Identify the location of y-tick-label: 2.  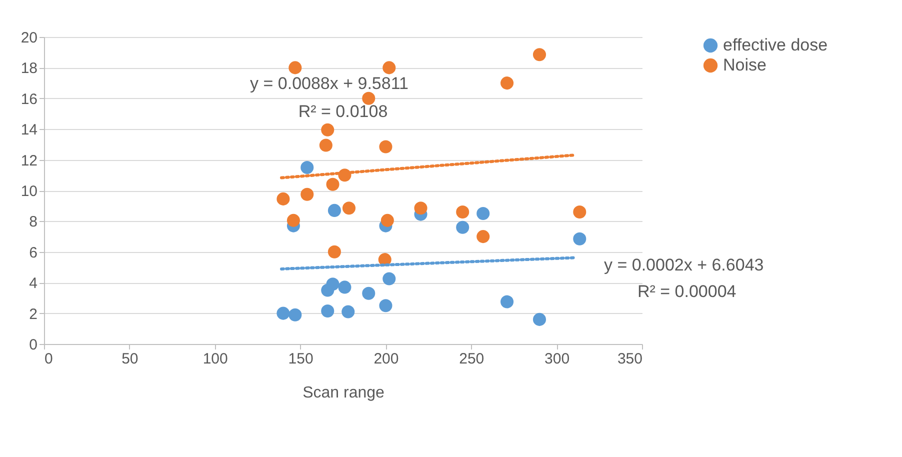
(33, 314).